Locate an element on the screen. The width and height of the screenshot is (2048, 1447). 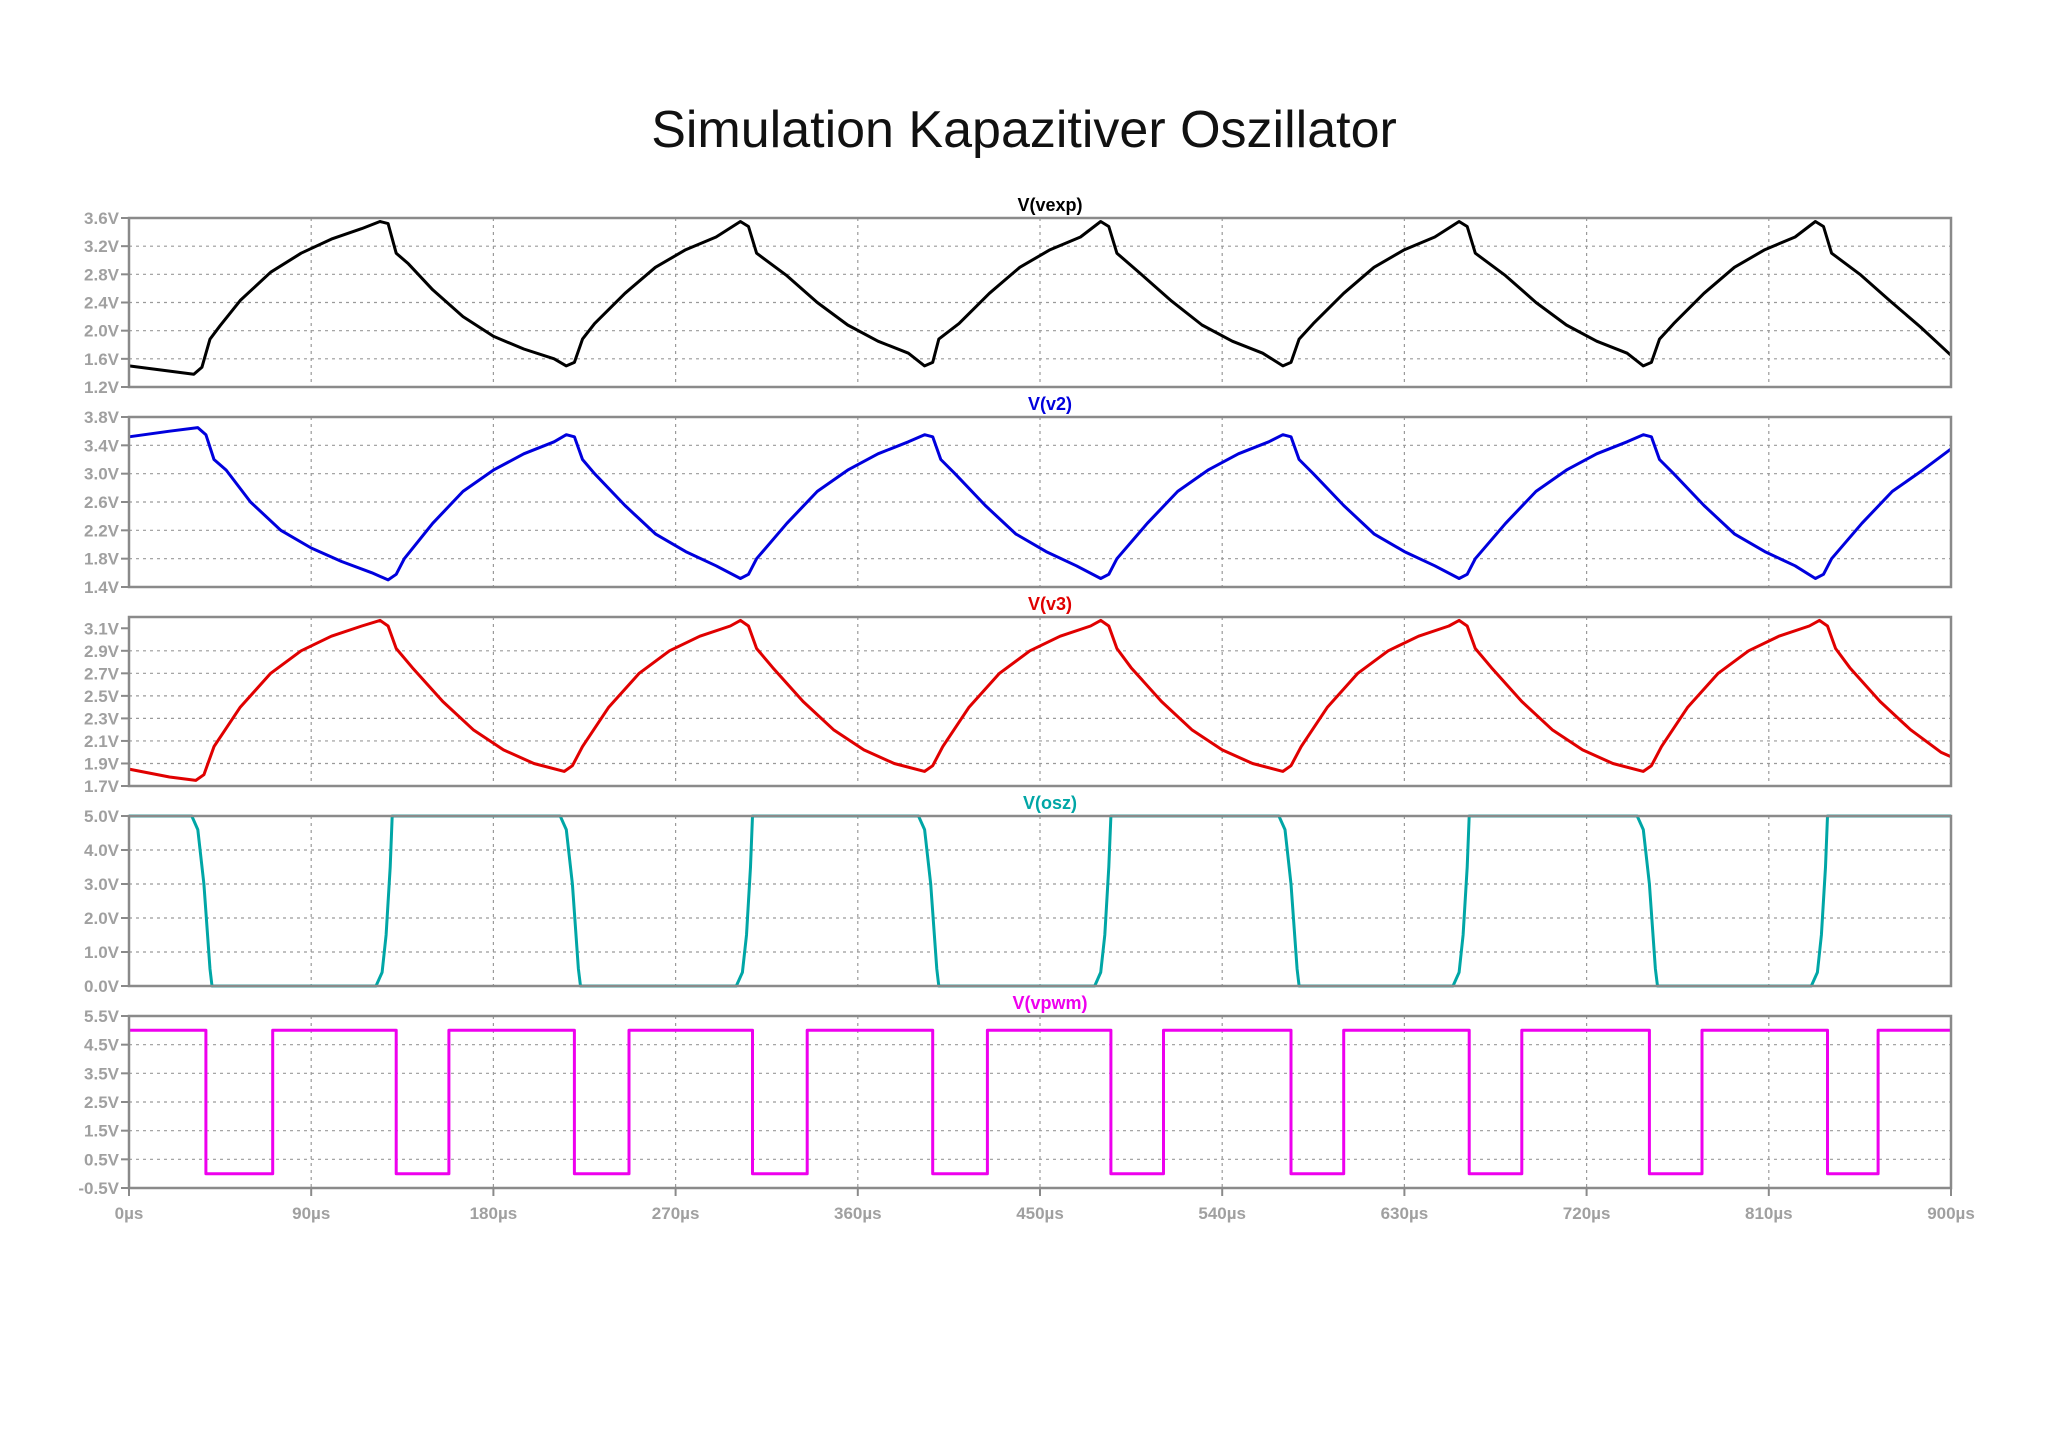
x-tick-label: 630µs is located at coordinates (1405, 1213).